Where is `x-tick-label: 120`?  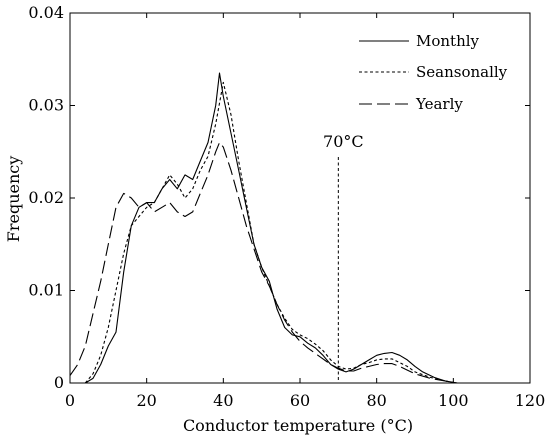 x-tick-label: 120 is located at coordinates (530, 400).